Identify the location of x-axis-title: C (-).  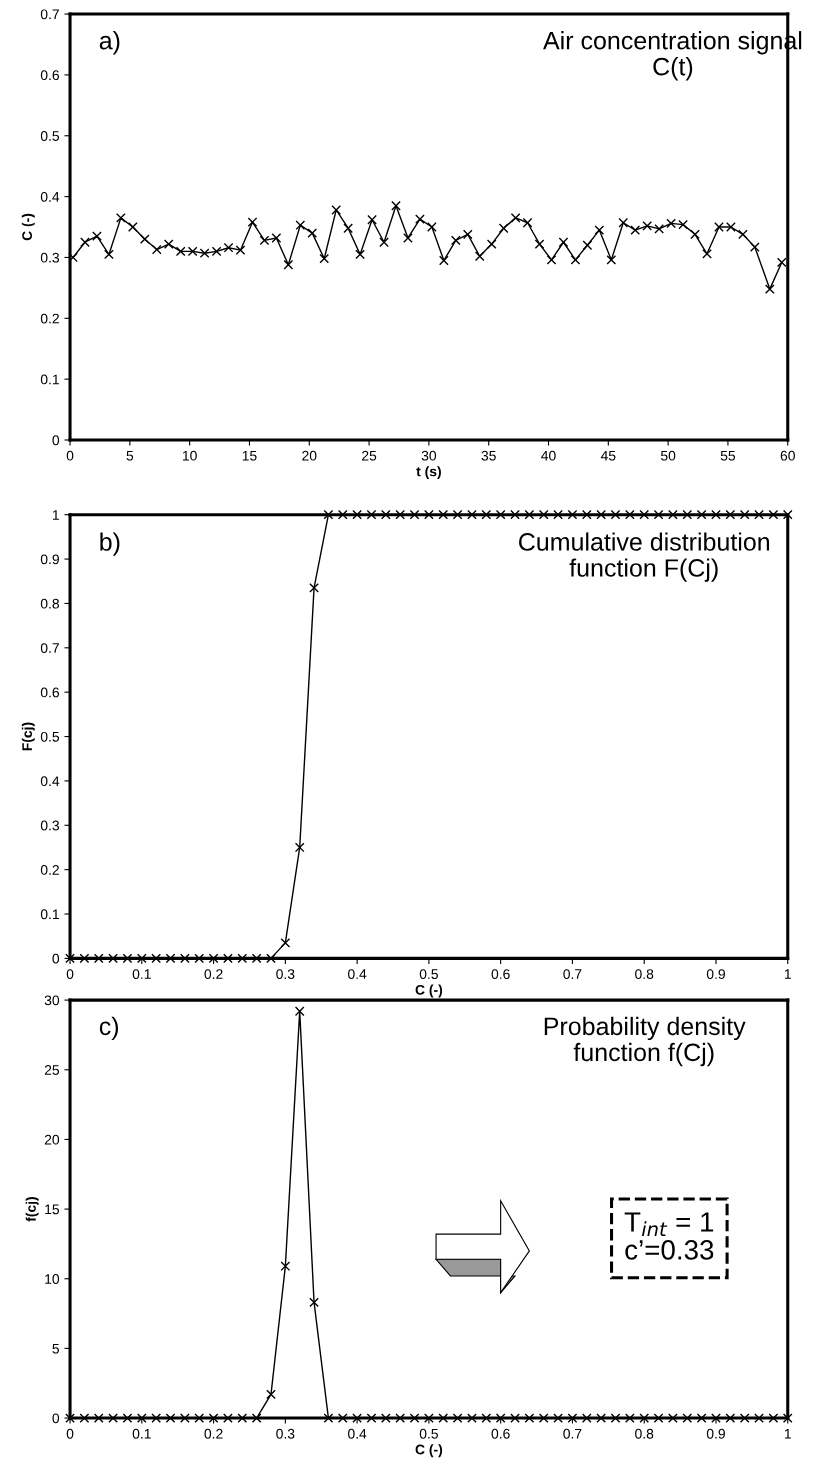
(429, 991).